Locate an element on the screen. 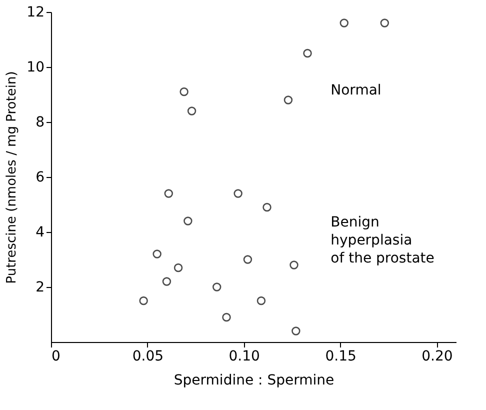  y-tick-label: 4 is located at coordinates (40, 232).